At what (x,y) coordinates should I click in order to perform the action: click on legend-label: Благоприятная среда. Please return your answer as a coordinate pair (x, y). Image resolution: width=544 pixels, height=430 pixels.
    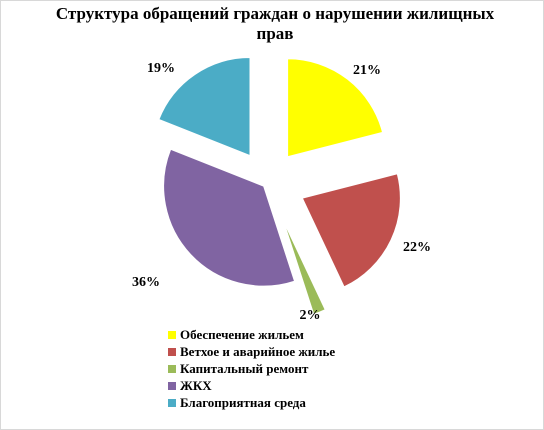
    Looking at the image, I should click on (243, 402).